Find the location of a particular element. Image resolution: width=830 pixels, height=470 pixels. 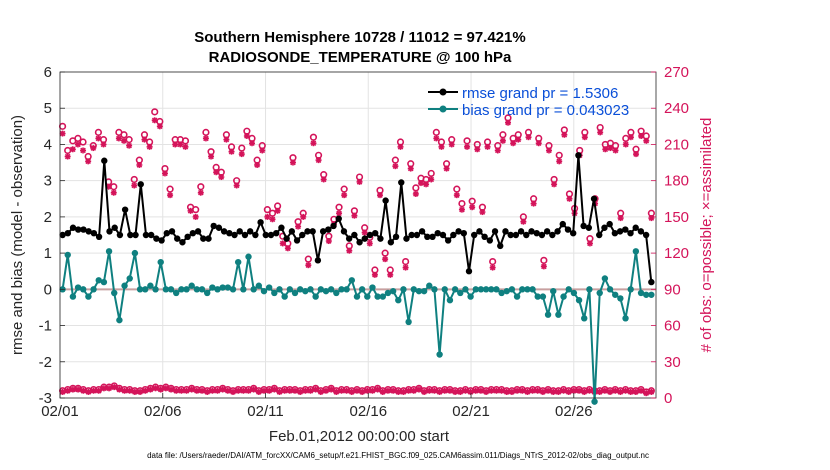

x-tick-label: 02/26 is located at coordinates (574, 411).